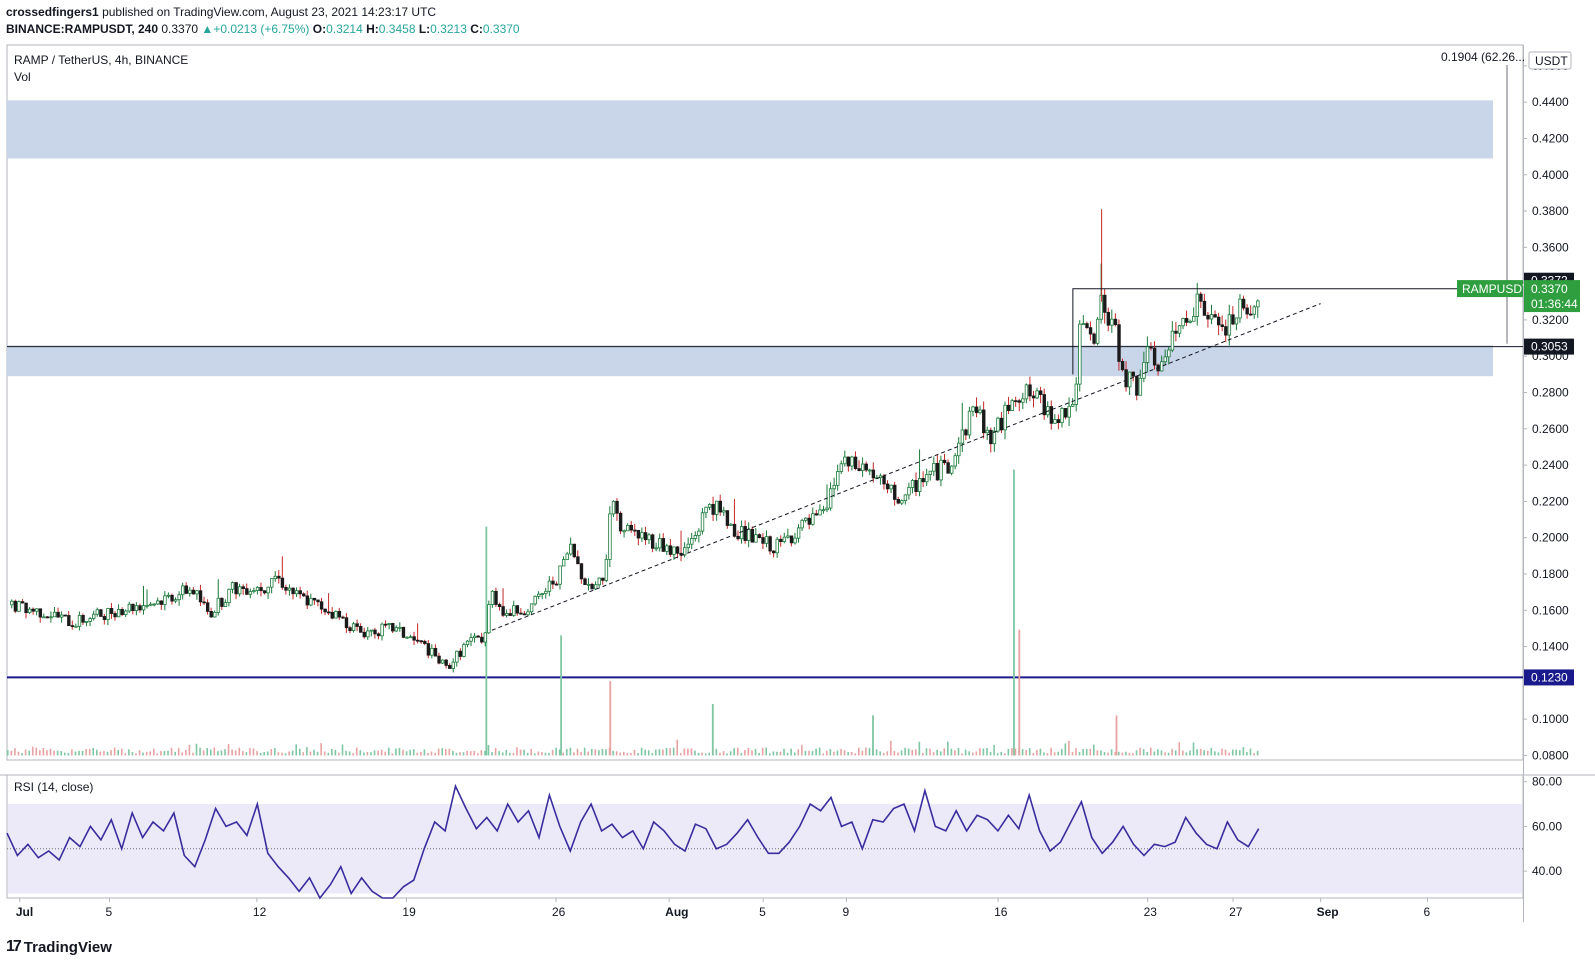 The image size is (1595, 974). Describe the element at coordinates (180, 29) in the screenshot. I see `last-price: 0.3370` at that location.